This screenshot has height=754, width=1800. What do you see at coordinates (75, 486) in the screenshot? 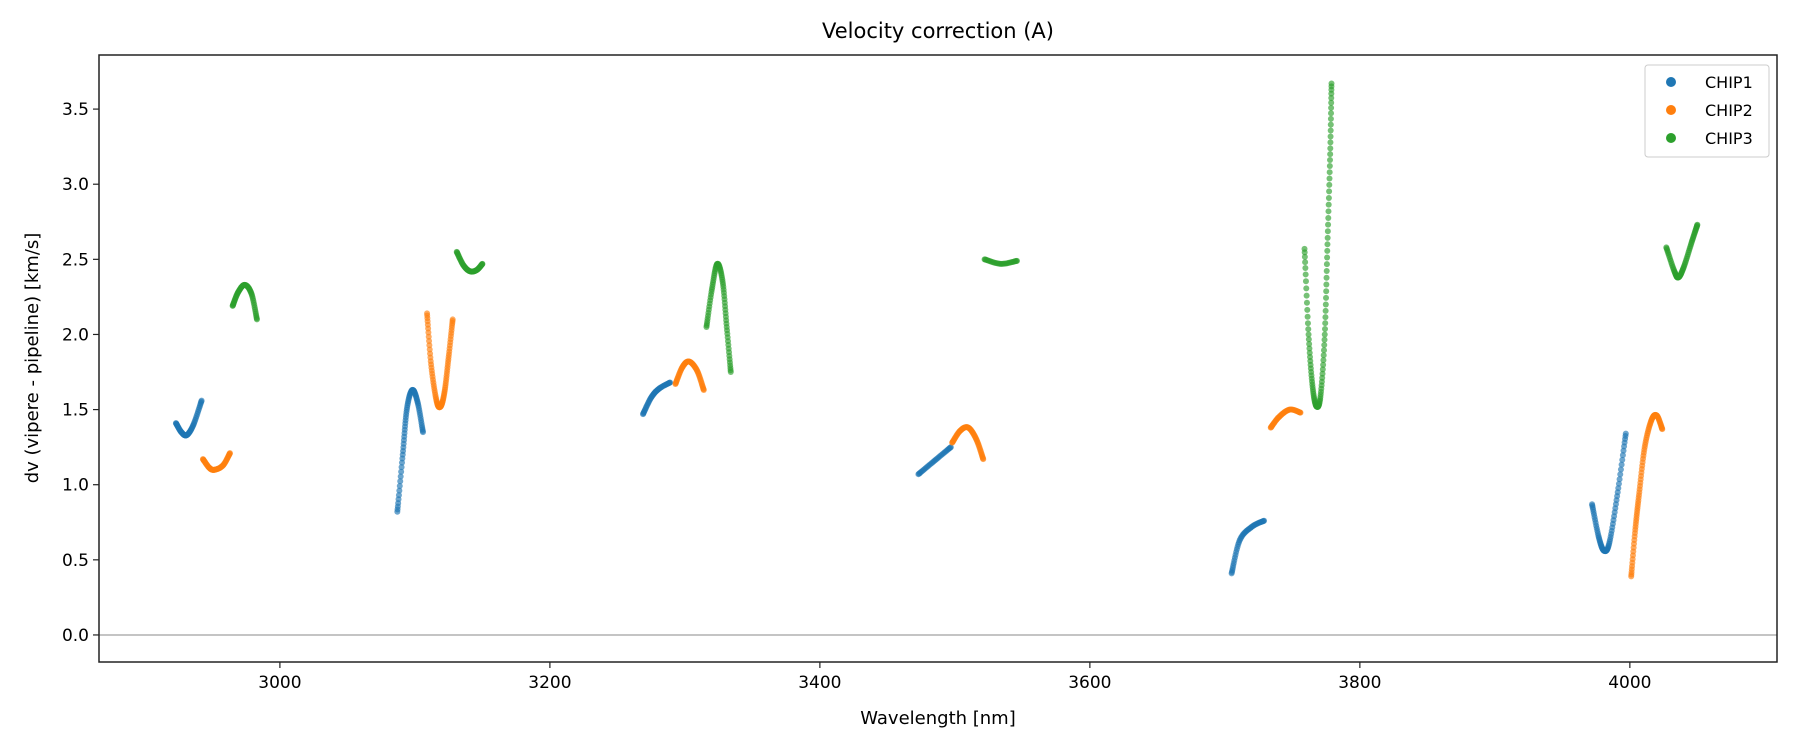
I see `y-tick-label: 1.0` at bounding box center [75, 486].